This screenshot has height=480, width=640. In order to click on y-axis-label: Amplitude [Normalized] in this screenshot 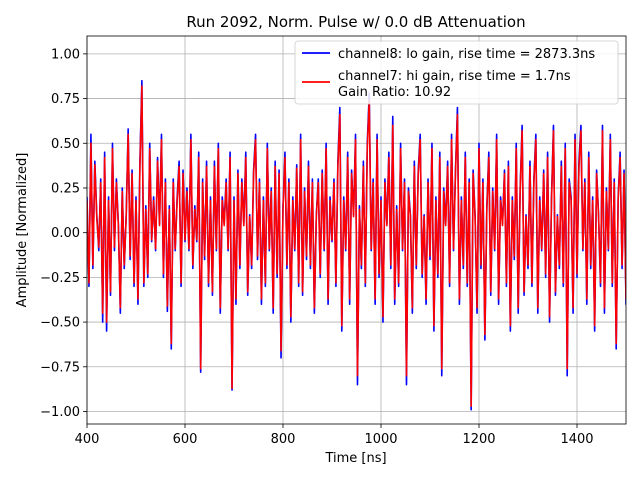, I will do `click(22, 230)`.